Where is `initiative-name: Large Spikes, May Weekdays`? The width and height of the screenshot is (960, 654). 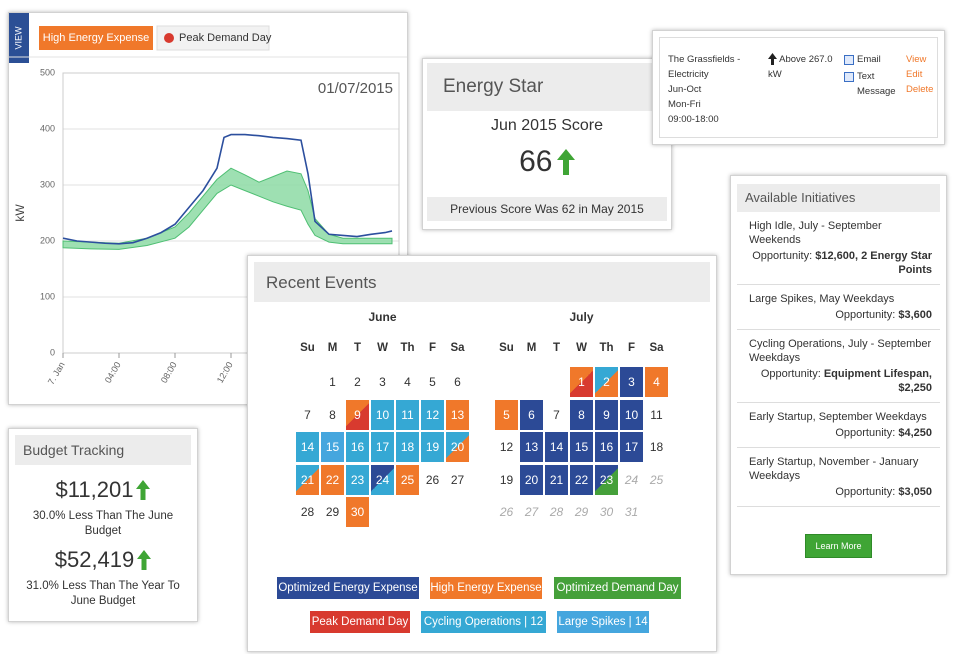 initiative-name: Large Spikes, May Weekdays is located at coordinates (822, 299).